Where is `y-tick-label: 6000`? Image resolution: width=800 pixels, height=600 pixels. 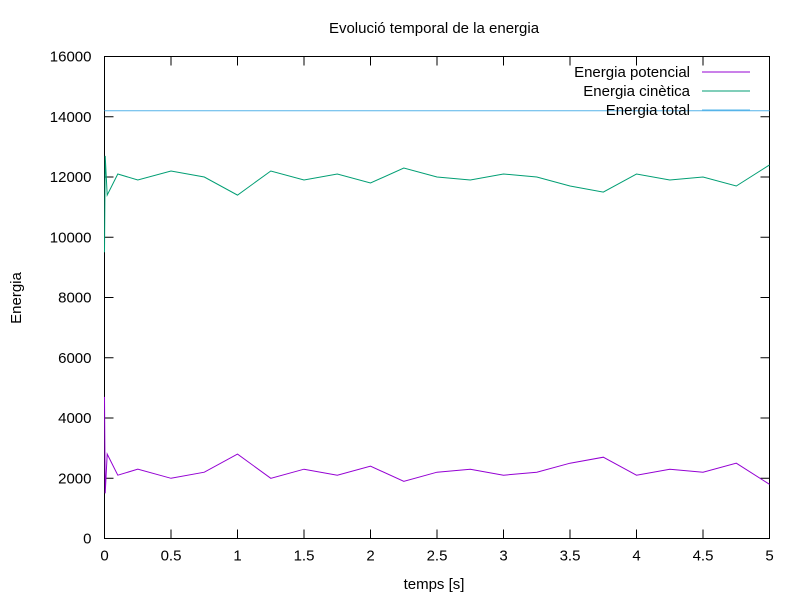 y-tick-label: 6000 is located at coordinates (74, 358).